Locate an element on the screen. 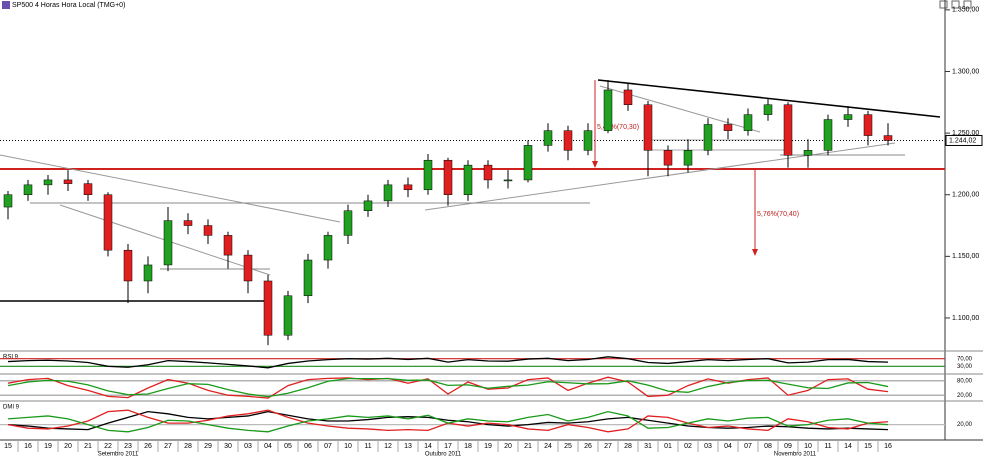 The width and height of the screenshot is (983, 458). symbol-icon is located at coordinates (6, 5).